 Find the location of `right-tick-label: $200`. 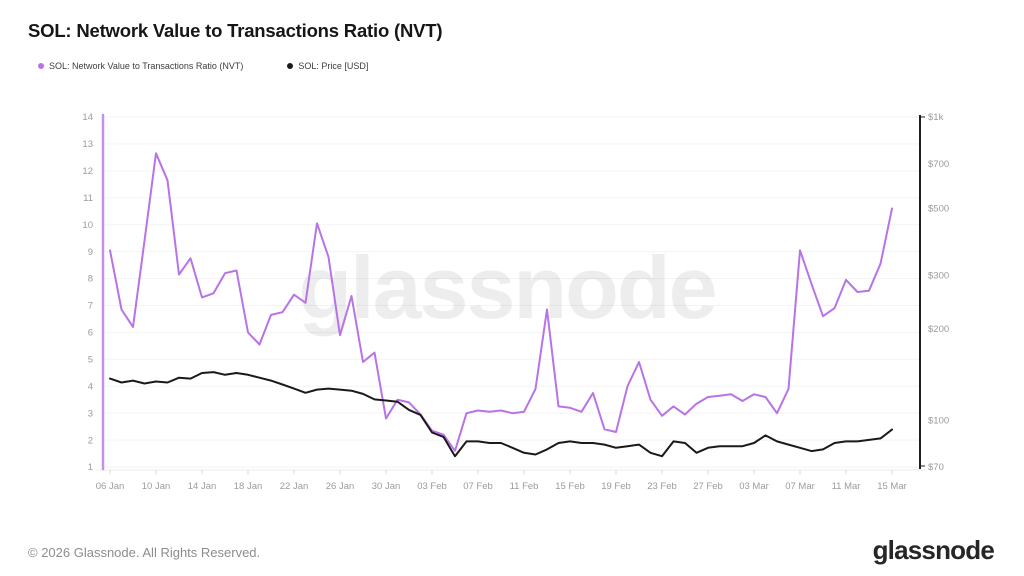

right-tick-label: $200 is located at coordinates (938, 329).